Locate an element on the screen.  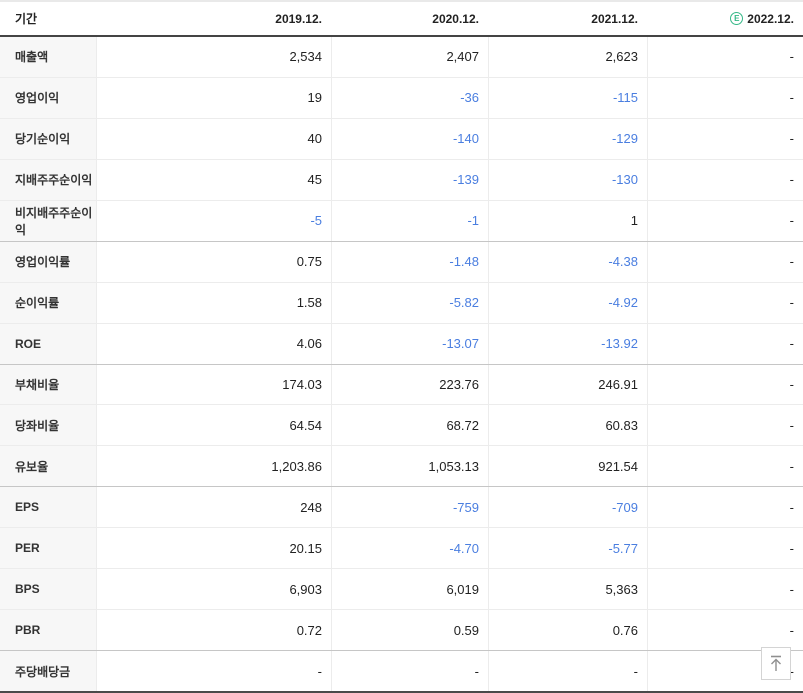
value-cell: 6,903 is located at coordinates (213, 589).